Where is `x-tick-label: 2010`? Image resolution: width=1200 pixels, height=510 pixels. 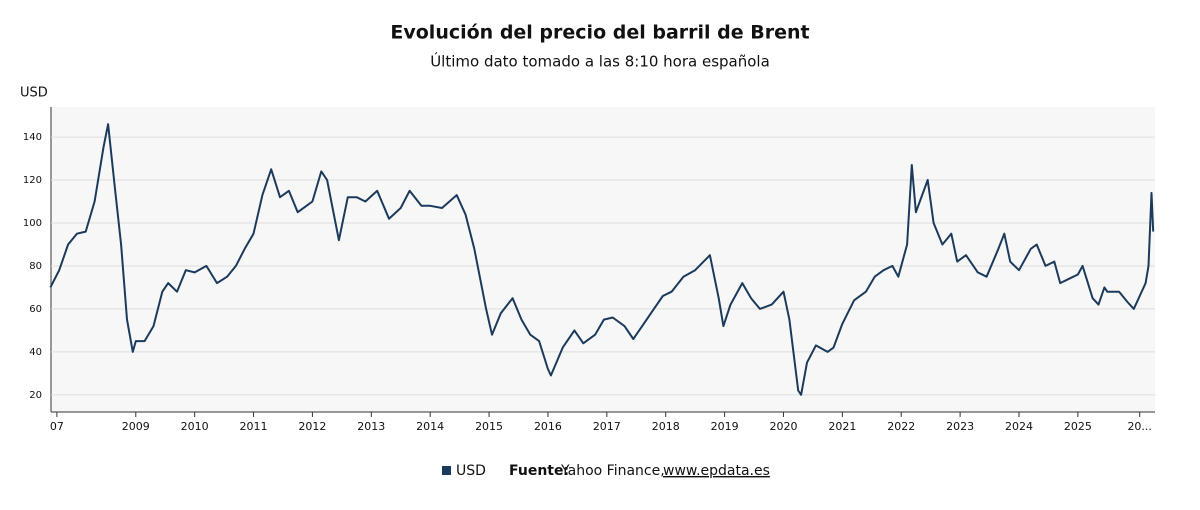
x-tick-label: 2010 is located at coordinates (195, 426).